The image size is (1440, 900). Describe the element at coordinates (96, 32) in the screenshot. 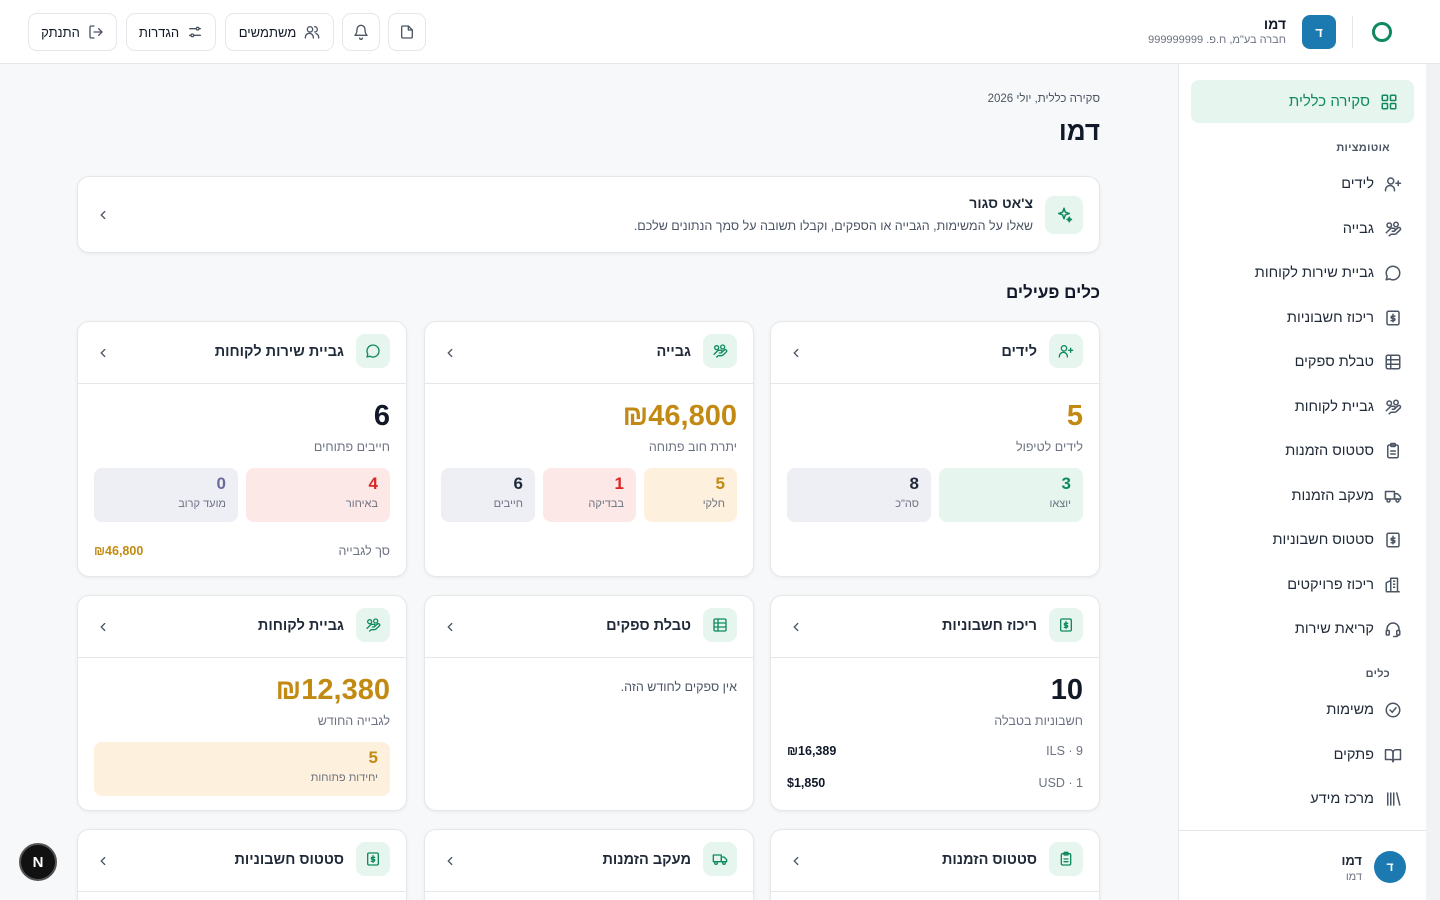

I see `logout-icon` at that location.